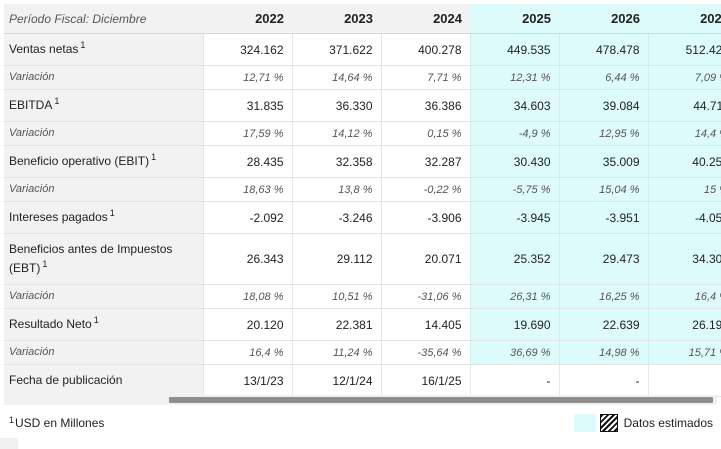  Describe the element at coordinates (425, 189) in the screenshot. I see `variation-cell: -0,22 %` at that location.